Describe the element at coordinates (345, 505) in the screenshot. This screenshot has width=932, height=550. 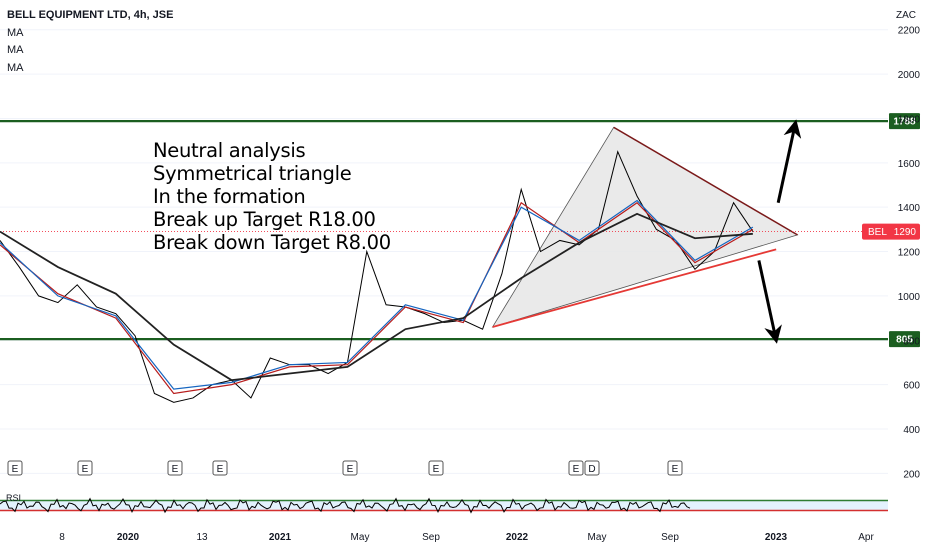
I see `rsi-line` at that location.